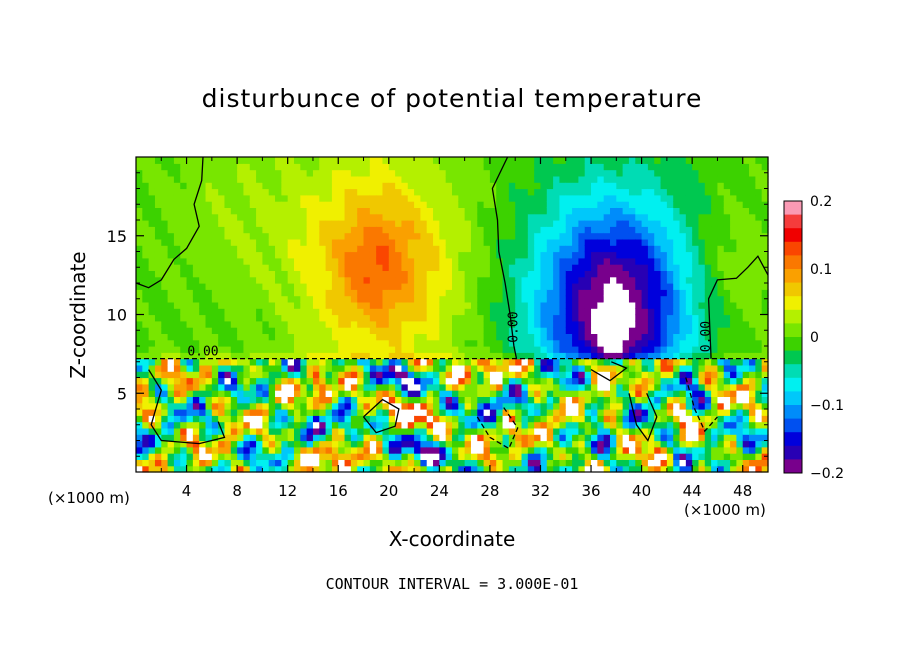 This screenshot has height=654, width=904. What do you see at coordinates (452, 584) in the screenshot?
I see `contour-interval-note: CONTOUR INTERVAL = 3.000E-01` at bounding box center [452, 584].